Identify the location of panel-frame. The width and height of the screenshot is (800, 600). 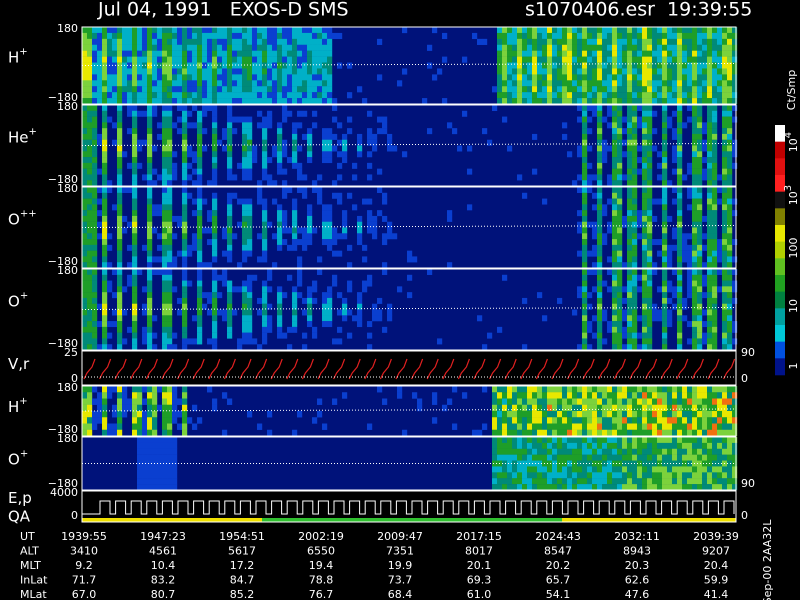
(409, 463).